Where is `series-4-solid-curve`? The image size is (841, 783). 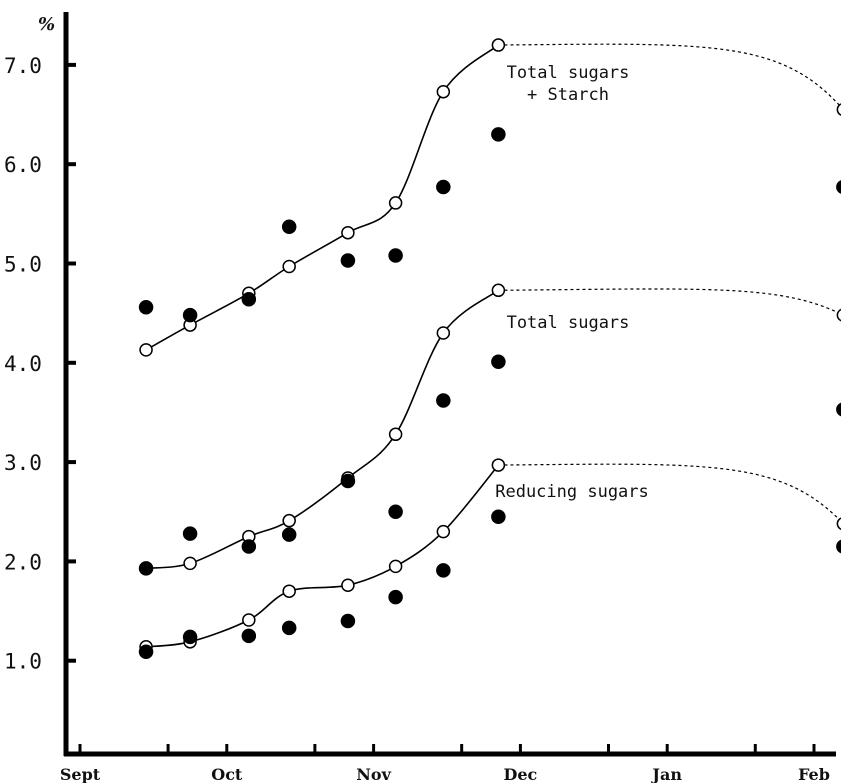 series-4-solid-curve is located at coordinates (323, 556).